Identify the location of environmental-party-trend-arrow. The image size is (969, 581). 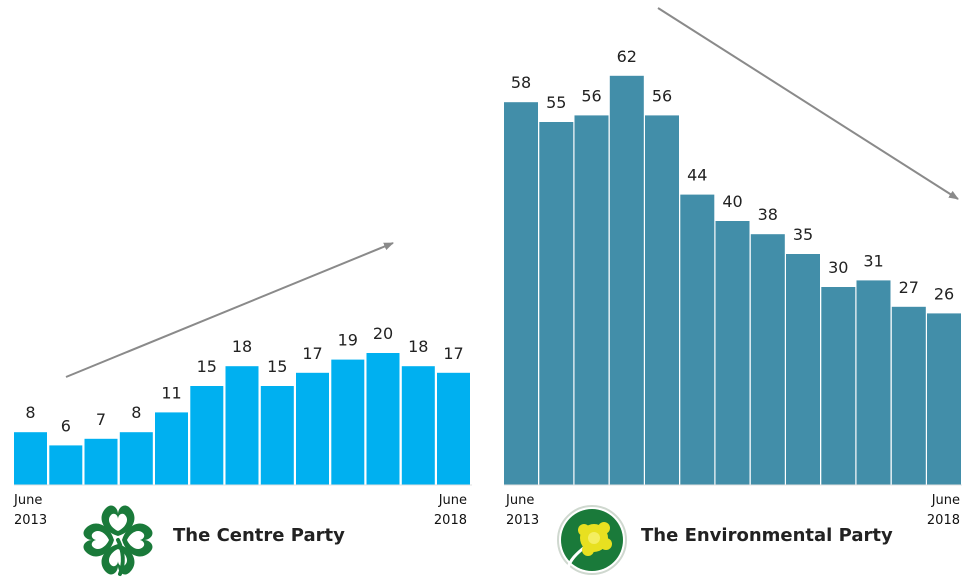
(808, 103).